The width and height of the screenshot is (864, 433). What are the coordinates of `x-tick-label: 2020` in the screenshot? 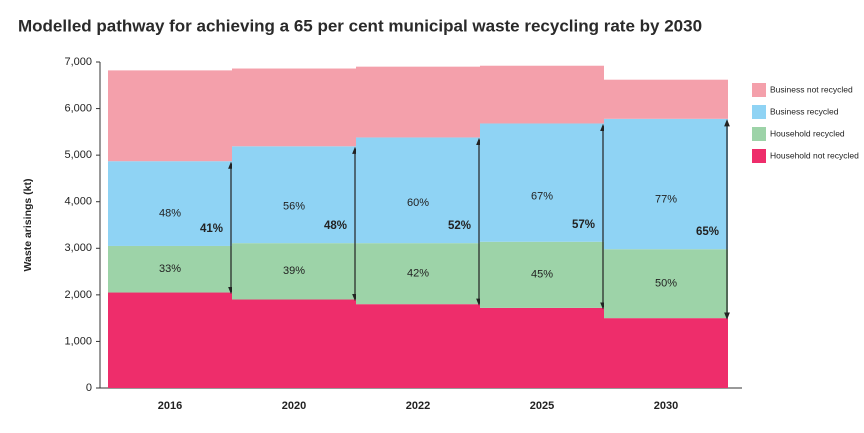 It's located at (294, 406).